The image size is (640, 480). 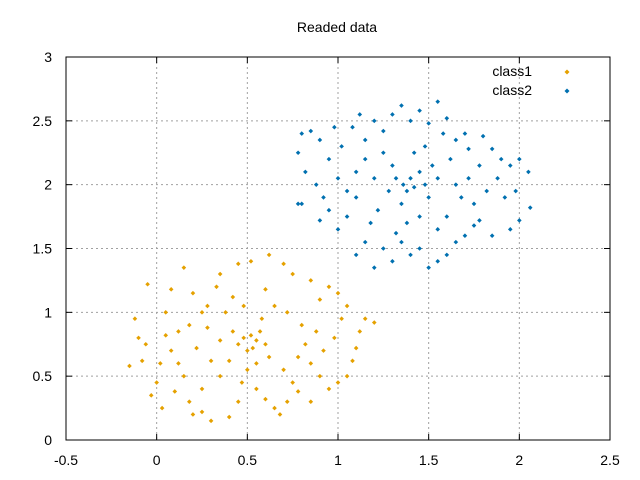 I want to click on y-tick-label: 0.5, so click(x=43, y=376).